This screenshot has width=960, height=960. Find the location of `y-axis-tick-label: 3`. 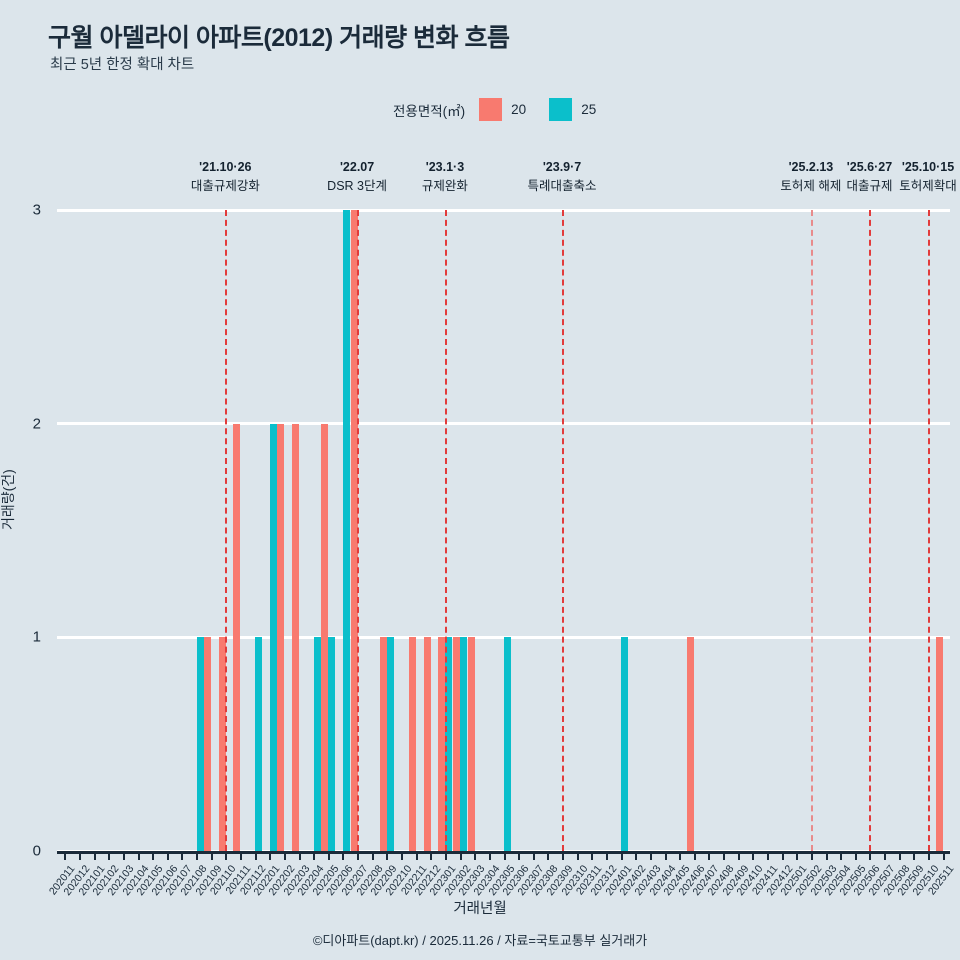

y-axis-tick-label: 3 is located at coordinates (36, 210).